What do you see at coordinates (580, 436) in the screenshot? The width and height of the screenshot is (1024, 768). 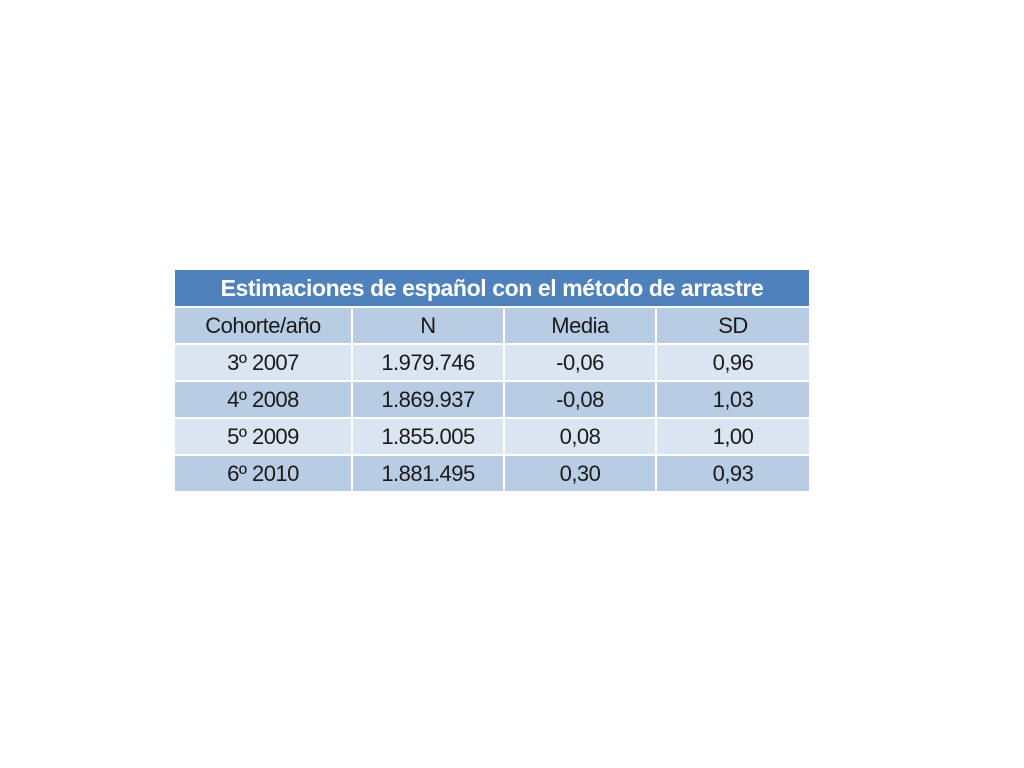 I see `cell-media: 0,08` at bounding box center [580, 436].